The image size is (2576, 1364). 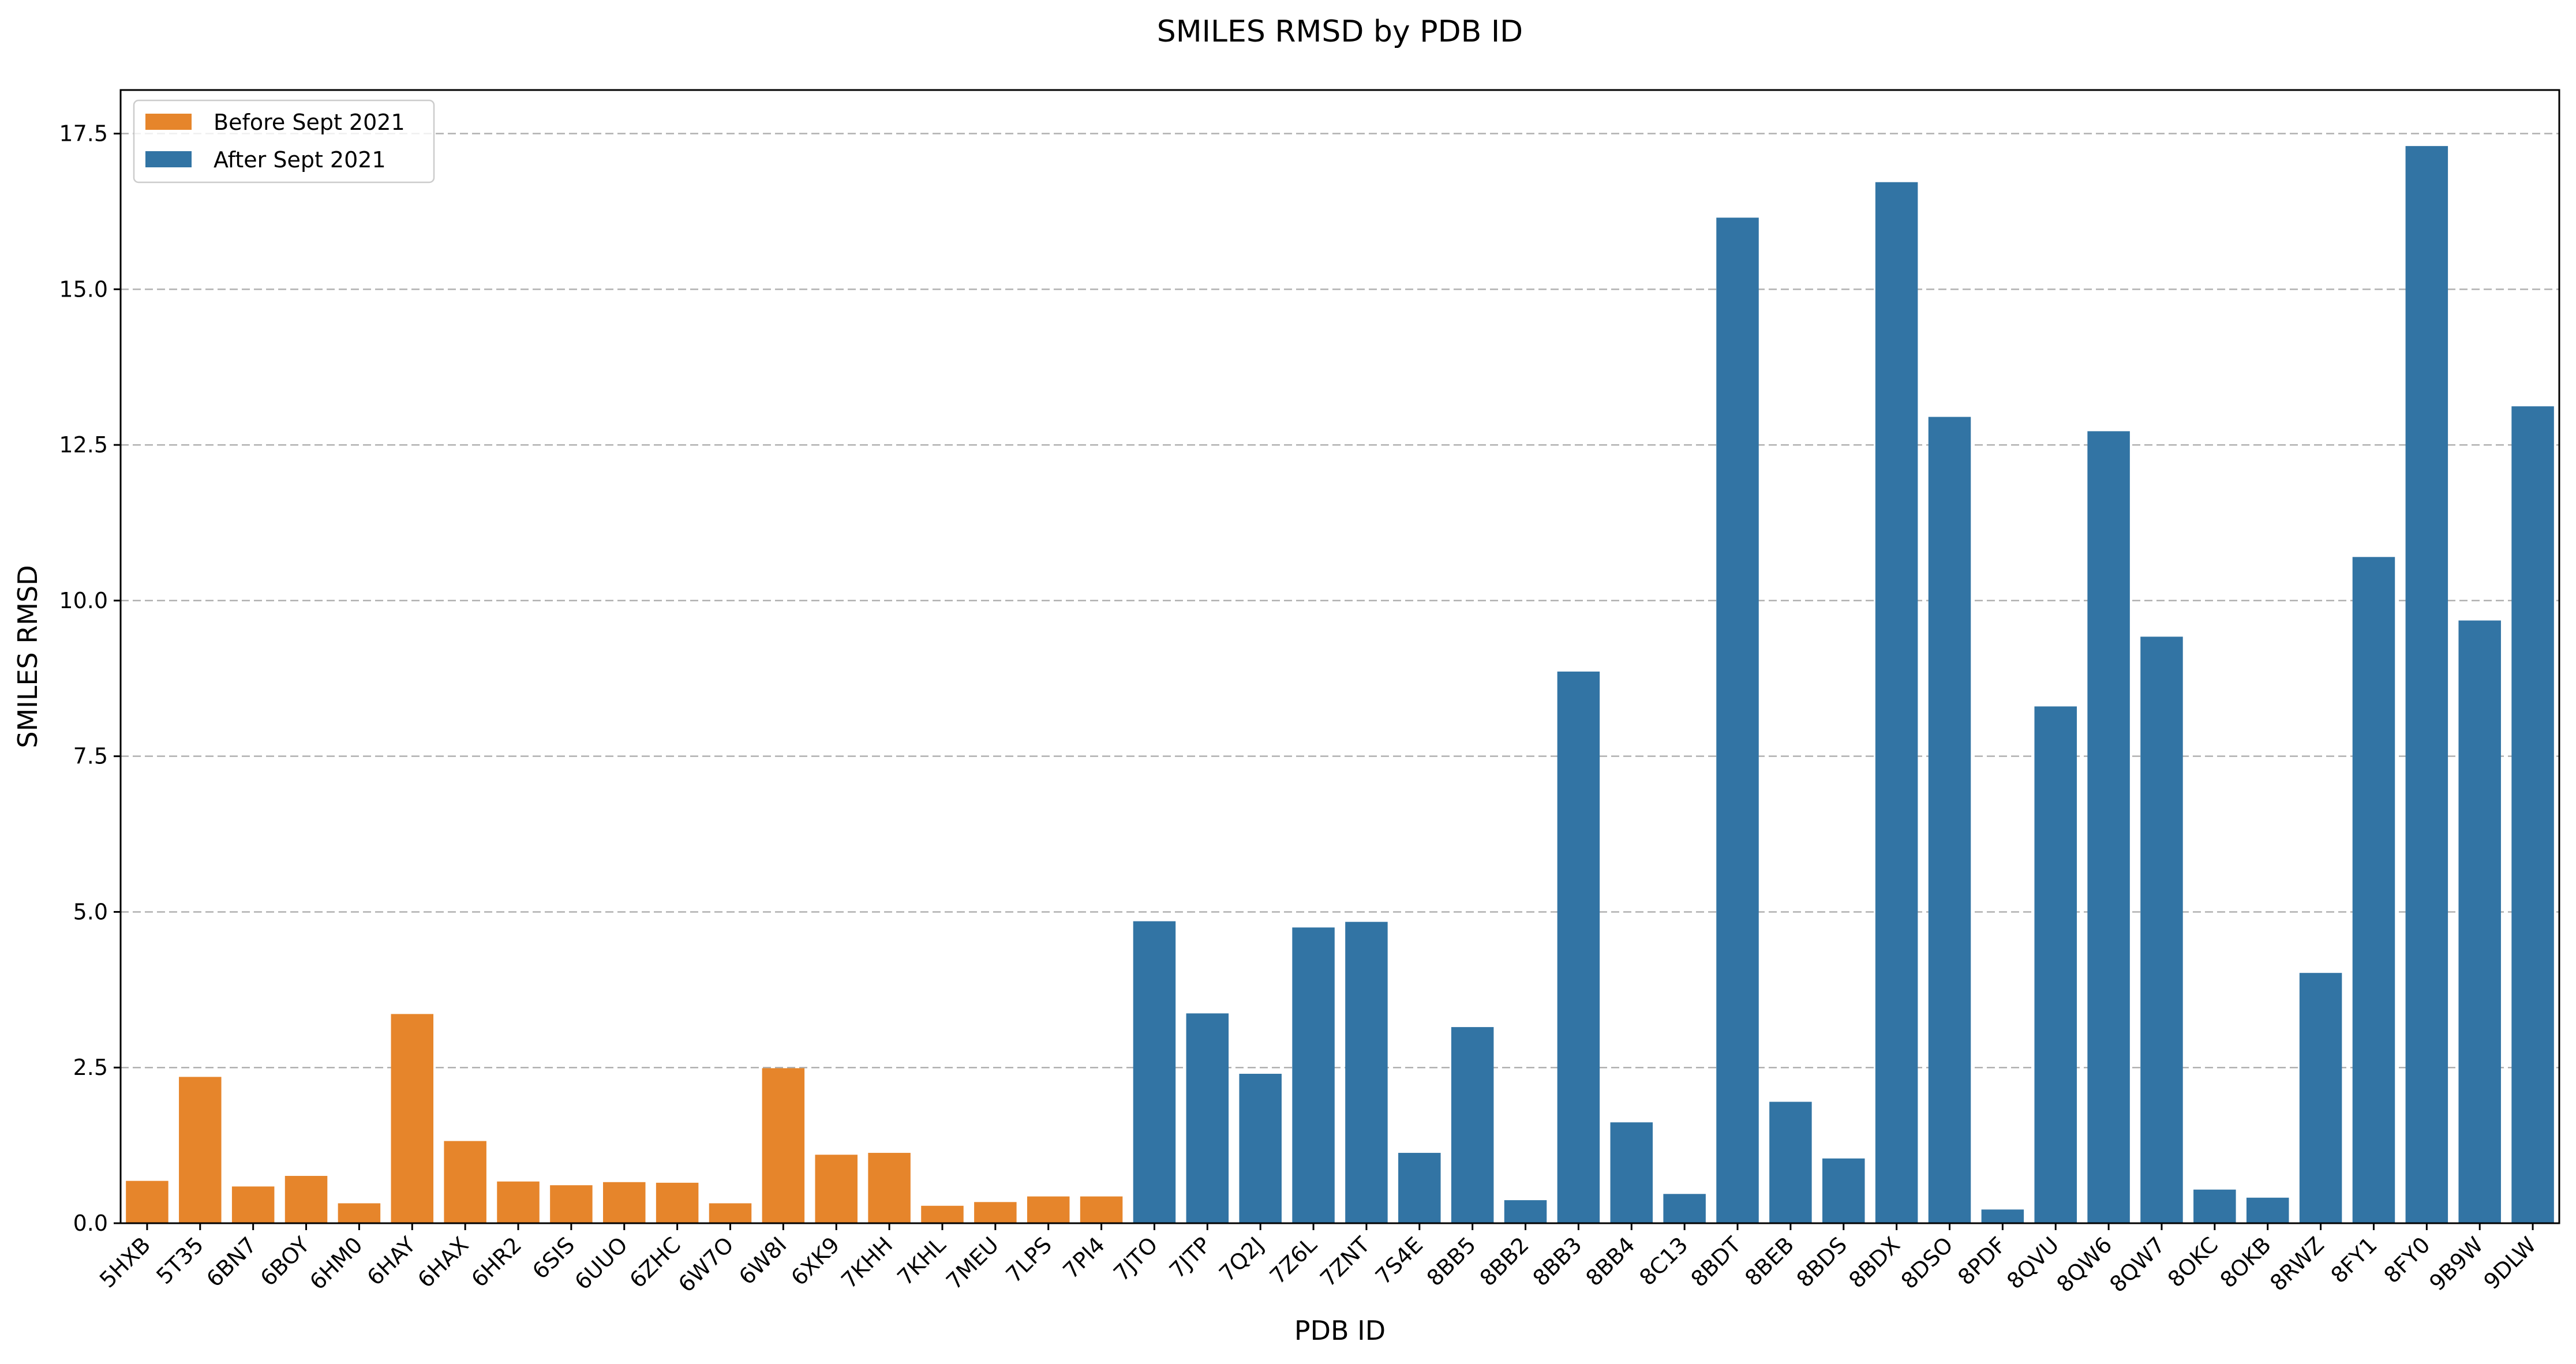 What do you see at coordinates (1896, 702) in the screenshot?
I see `bar-8bdx` at bounding box center [1896, 702].